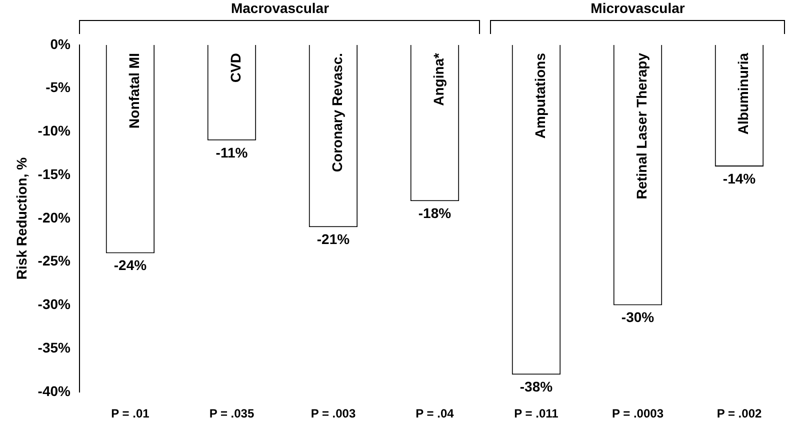 This screenshot has width=798, height=430. Describe the element at coordinates (55, 217) in the screenshot. I see `y-tick-label: -20%` at that location.